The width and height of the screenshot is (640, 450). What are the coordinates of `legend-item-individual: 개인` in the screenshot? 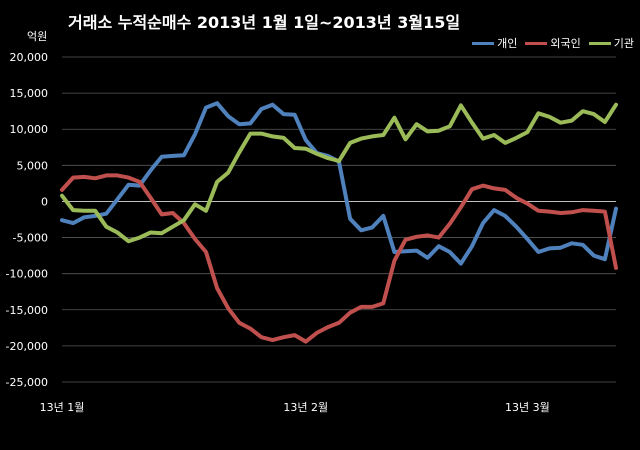 It's located at (494, 43).